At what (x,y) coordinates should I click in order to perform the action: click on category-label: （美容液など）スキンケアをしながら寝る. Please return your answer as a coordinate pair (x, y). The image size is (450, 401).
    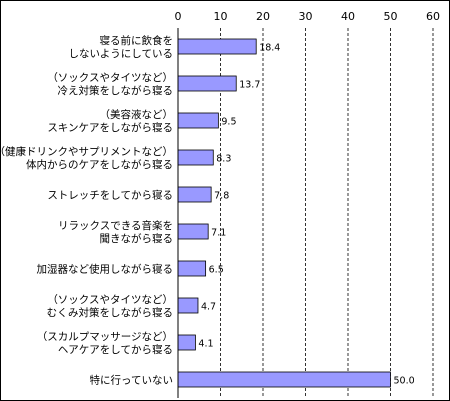
    Looking at the image, I should click on (110, 121).